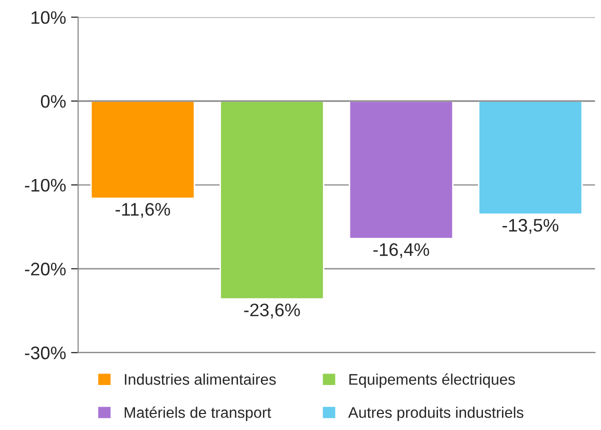  Describe the element at coordinates (198, 413) in the screenshot. I see `legend-label: Matériels de transport` at that location.